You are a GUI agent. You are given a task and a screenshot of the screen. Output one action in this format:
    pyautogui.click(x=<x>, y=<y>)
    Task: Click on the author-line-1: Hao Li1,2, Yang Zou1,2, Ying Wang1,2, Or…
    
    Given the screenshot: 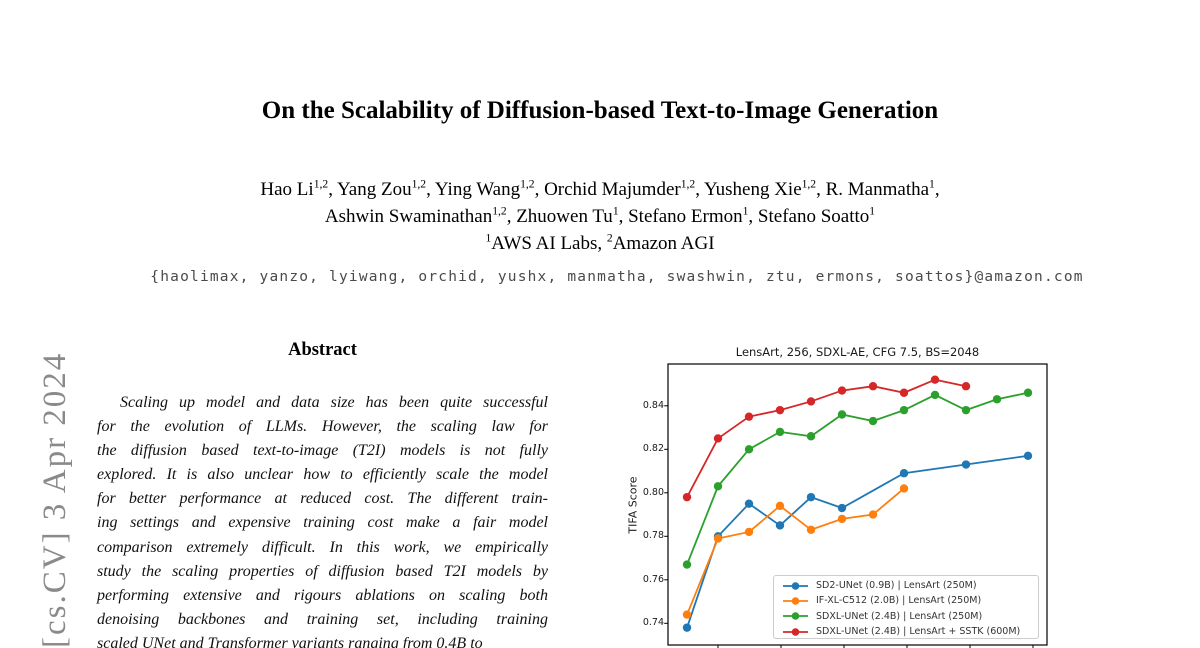 What is the action you would take?
    pyautogui.click(x=600, y=189)
    